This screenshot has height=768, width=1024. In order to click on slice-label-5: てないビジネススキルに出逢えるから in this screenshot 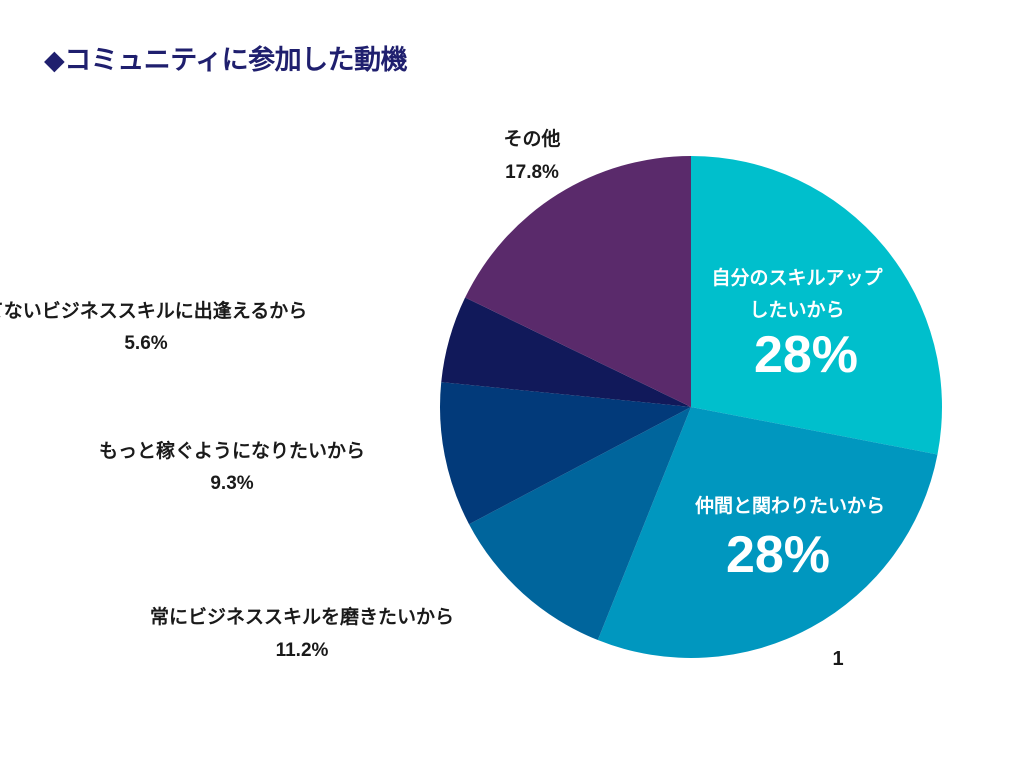, I will do `click(153, 310)`.